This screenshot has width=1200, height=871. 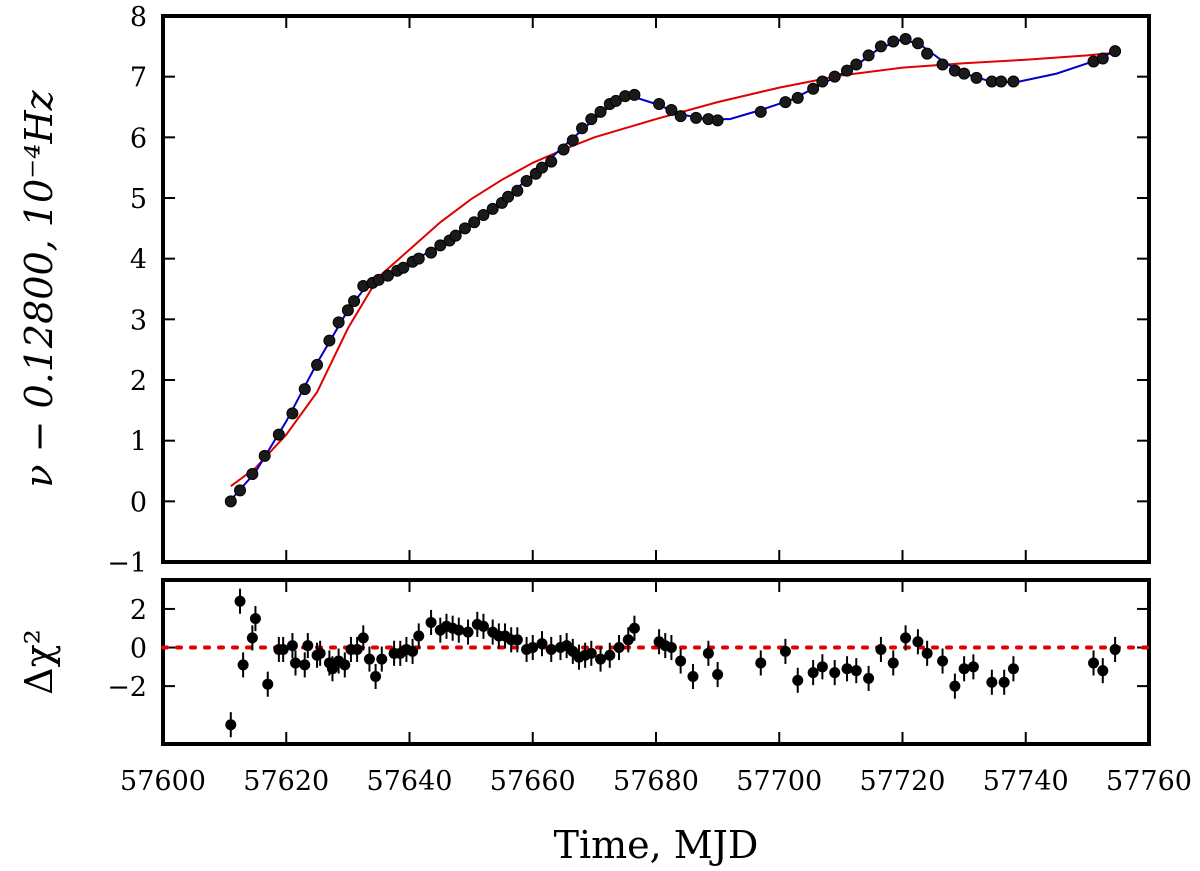 I want to click on top-y-tick-label: 4, so click(x=138, y=260).